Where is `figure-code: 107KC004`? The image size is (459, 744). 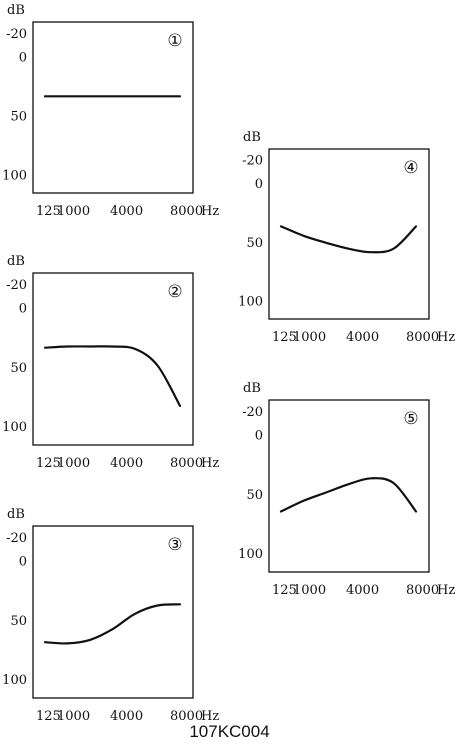 figure-code: 107KC004 is located at coordinates (229, 731).